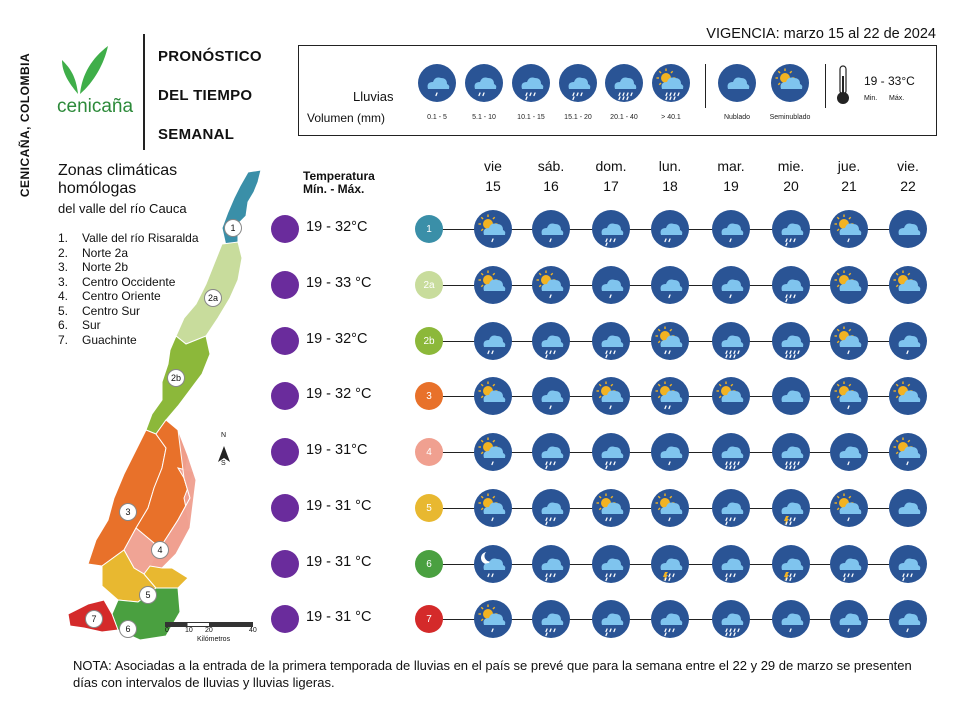  I want to click on day-number: 18, so click(670, 186).